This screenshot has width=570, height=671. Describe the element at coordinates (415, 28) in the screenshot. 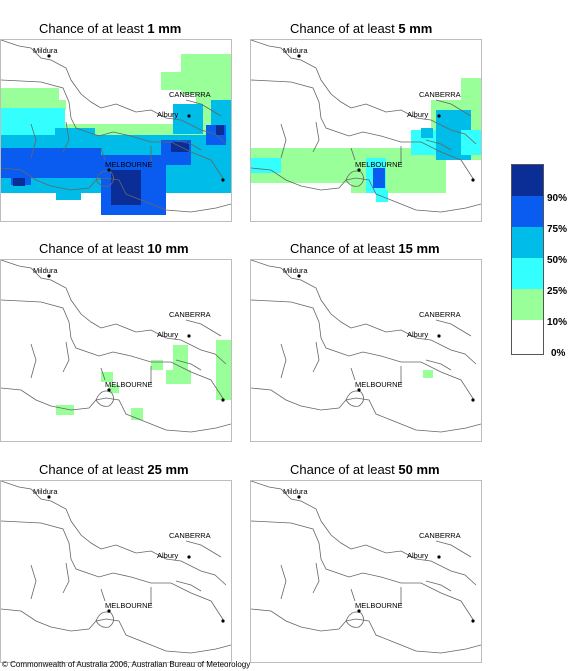

I see `panel-title-amount: 5 mm` at that location.